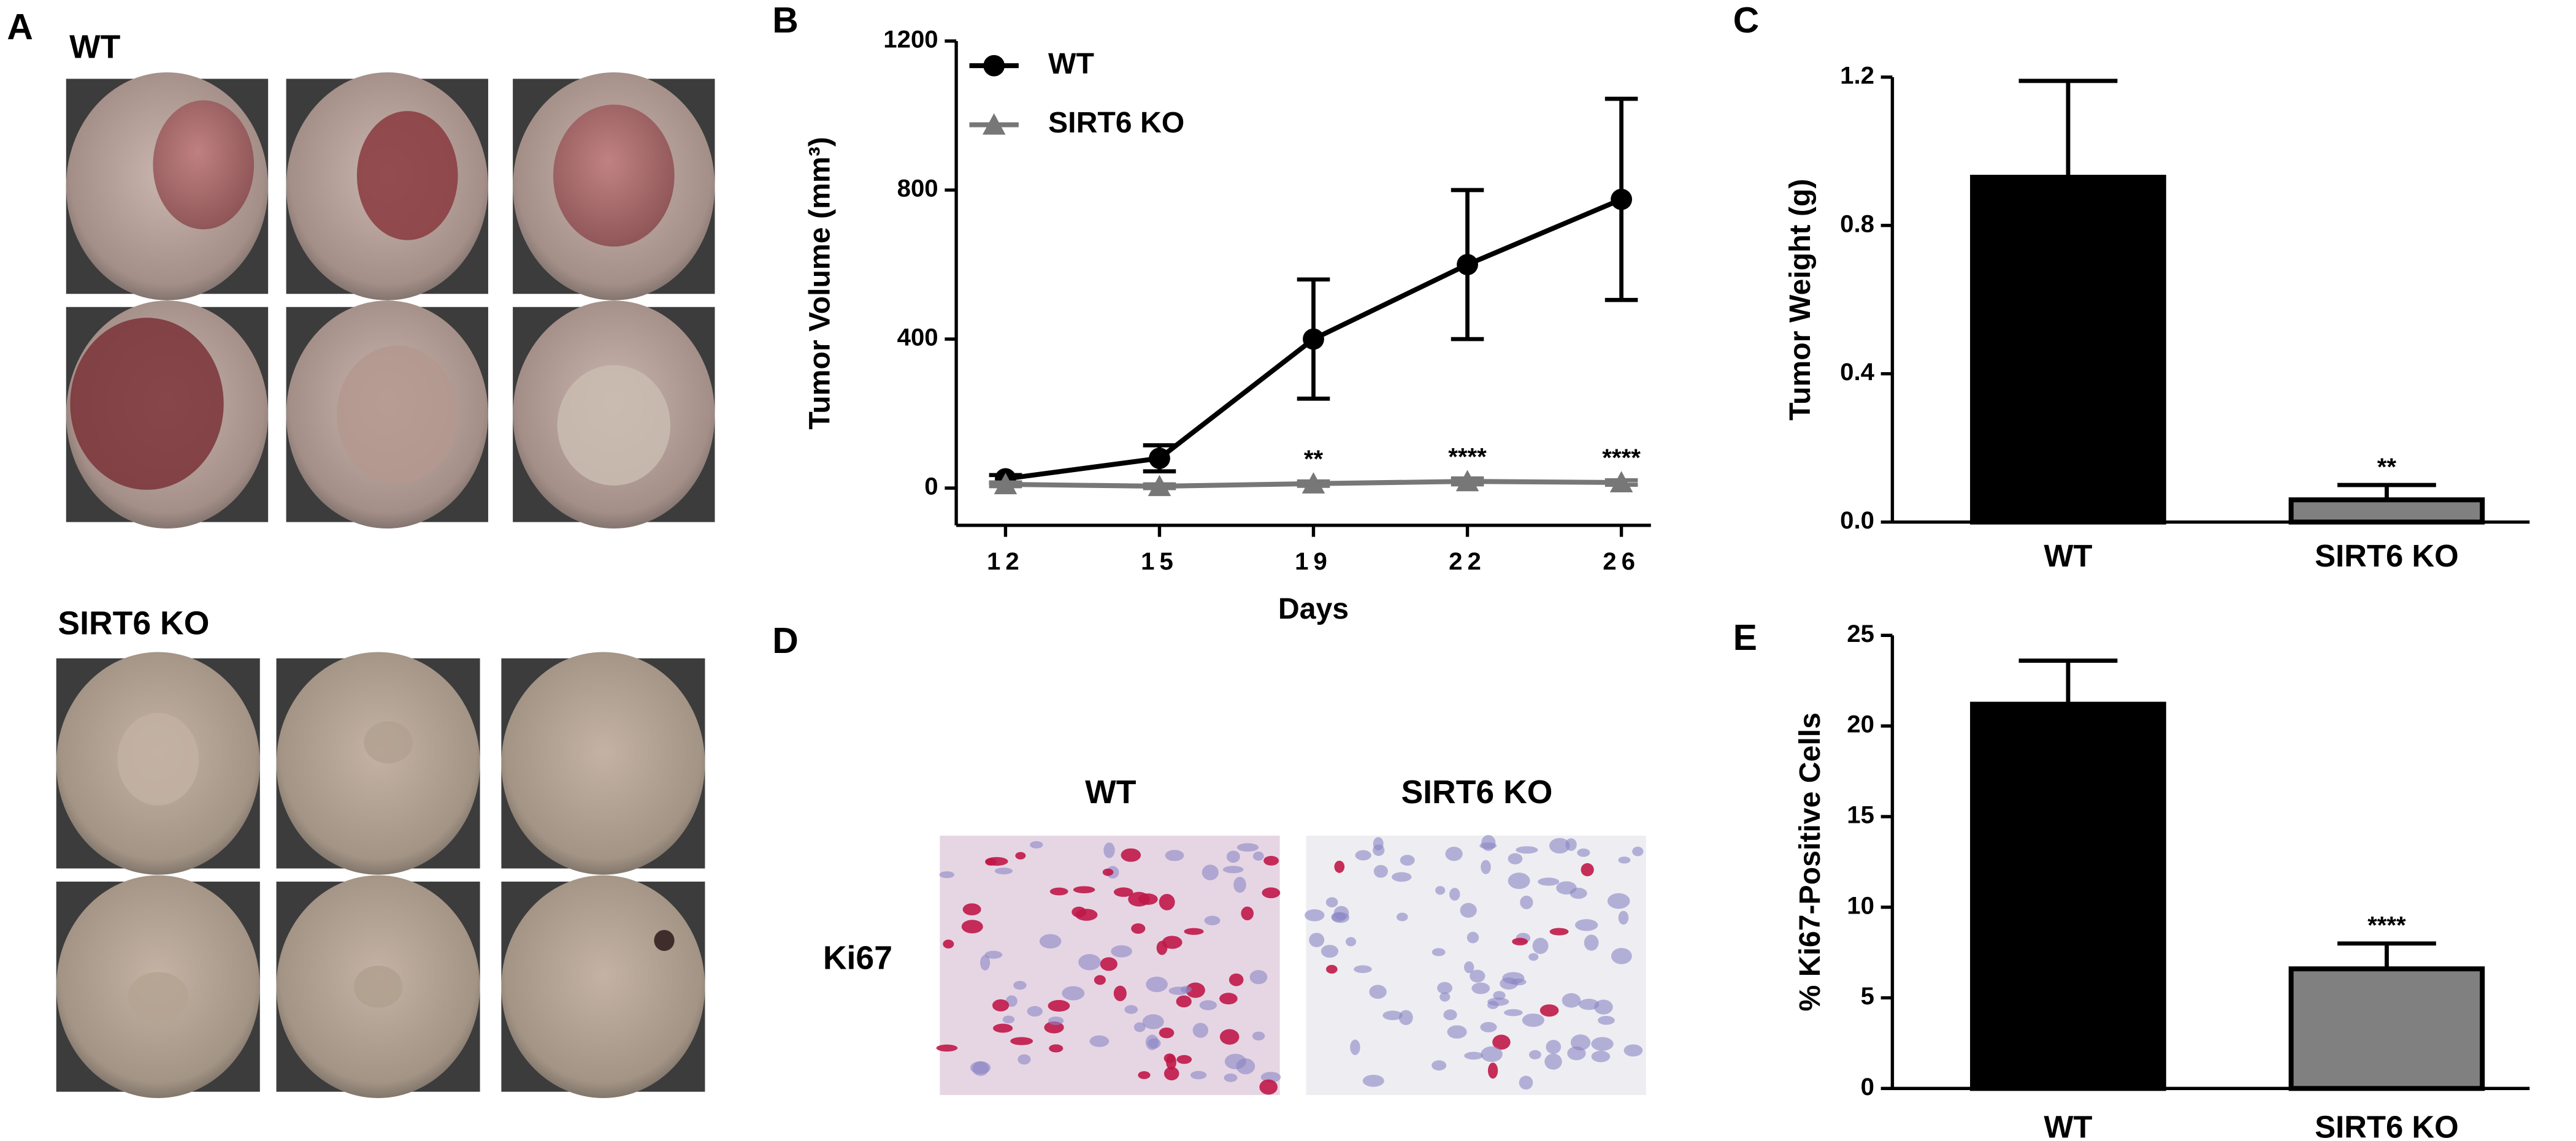 The height and width of the screenshot is (1141, 2576). What do you see at coordinates (1291, 965) in the screenshot?
I see `micrographs` at bounding box center [1291, 965].